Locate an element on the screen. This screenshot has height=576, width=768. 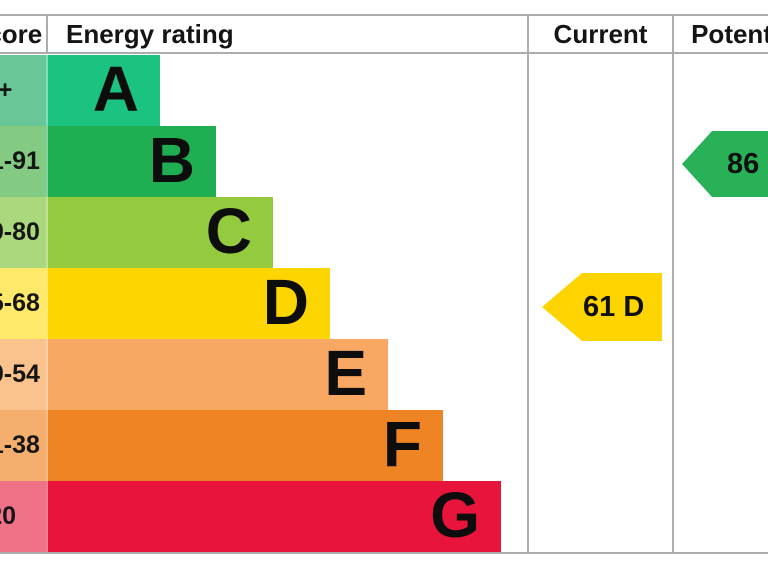
band-bar-d: D is located at coordinates (188, 303).